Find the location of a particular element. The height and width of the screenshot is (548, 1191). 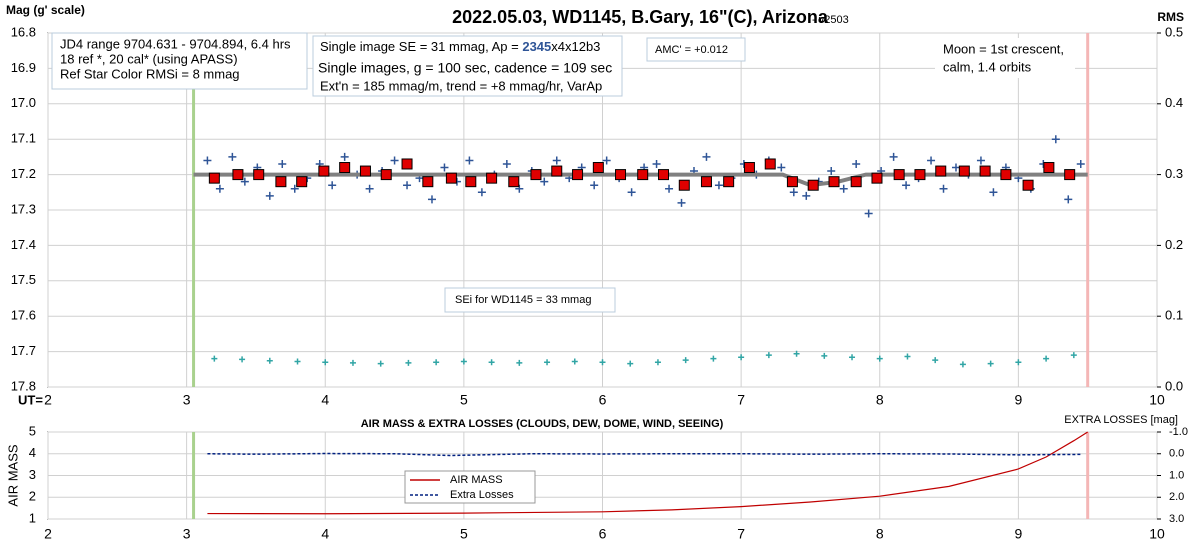

annotation: AMC' = +0.012 is located at coordinates (691, 50).